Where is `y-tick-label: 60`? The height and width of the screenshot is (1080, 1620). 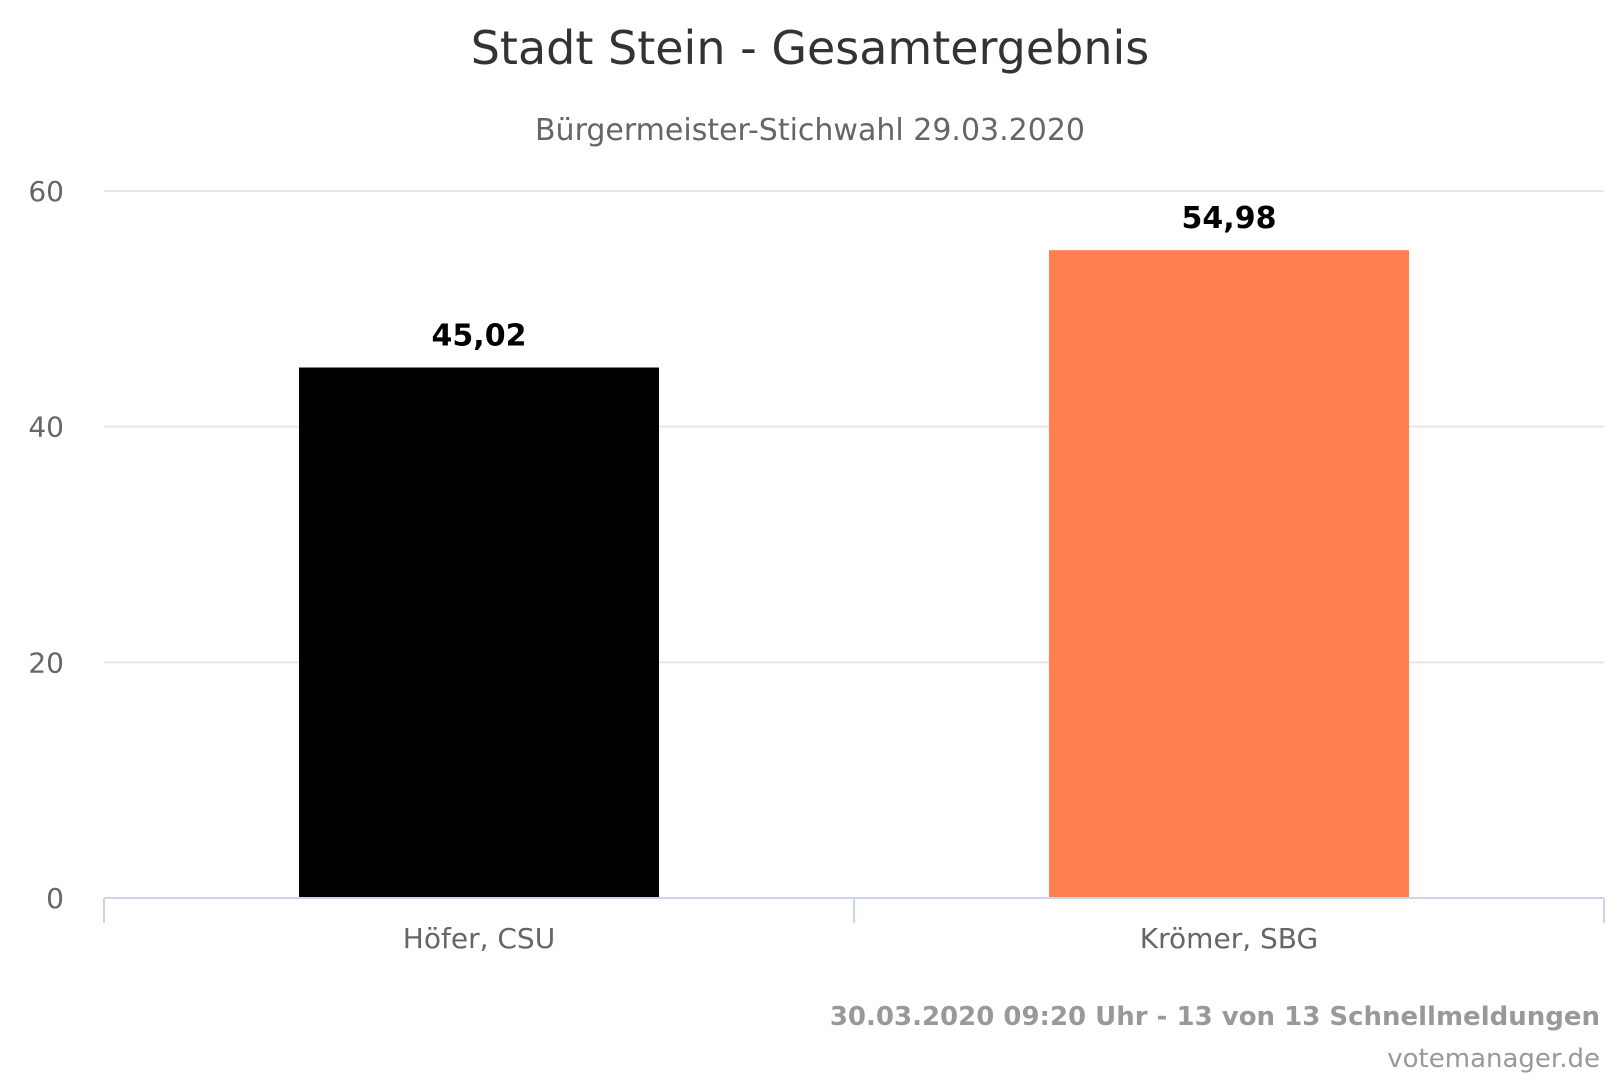 y-tick-label: 60 is located at coordinates (46, 191).